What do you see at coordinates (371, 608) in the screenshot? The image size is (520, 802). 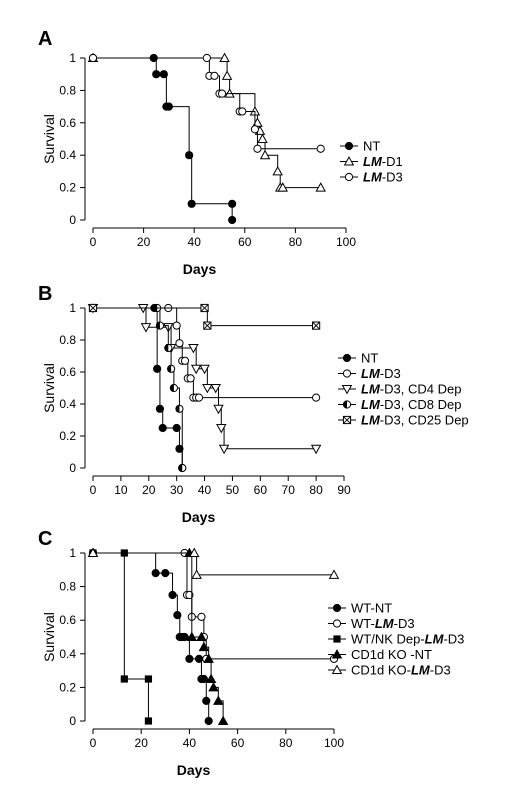 I see `legend-label: WT-NT` at bounding box center [371, 608].